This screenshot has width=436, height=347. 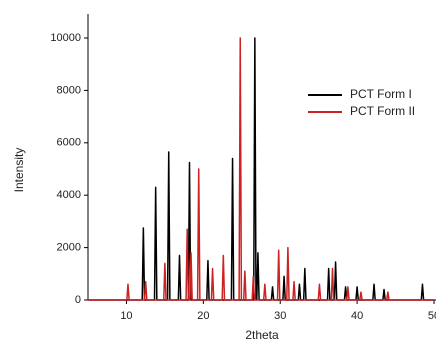 What do you see at coordinates (262, 335) in the screenshot?
I see `x-axis-label: 2theta` at bounding box center [262, 335].